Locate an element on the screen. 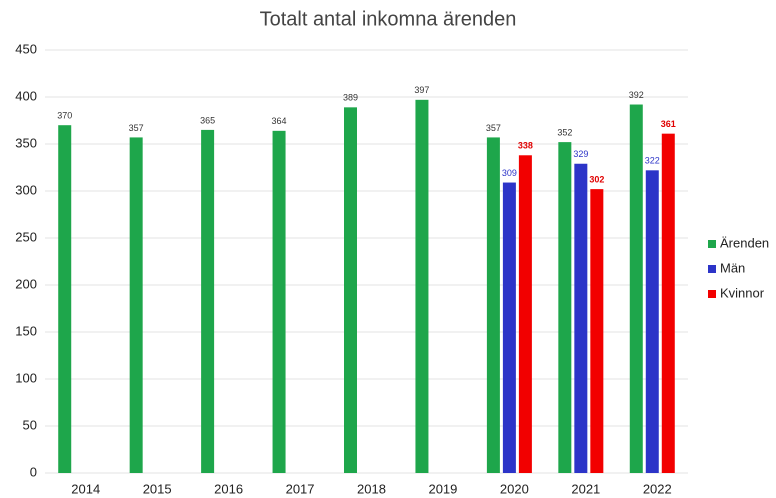 The image size is (776, 498). value-label: 365 is located at coordinates (207, 120).